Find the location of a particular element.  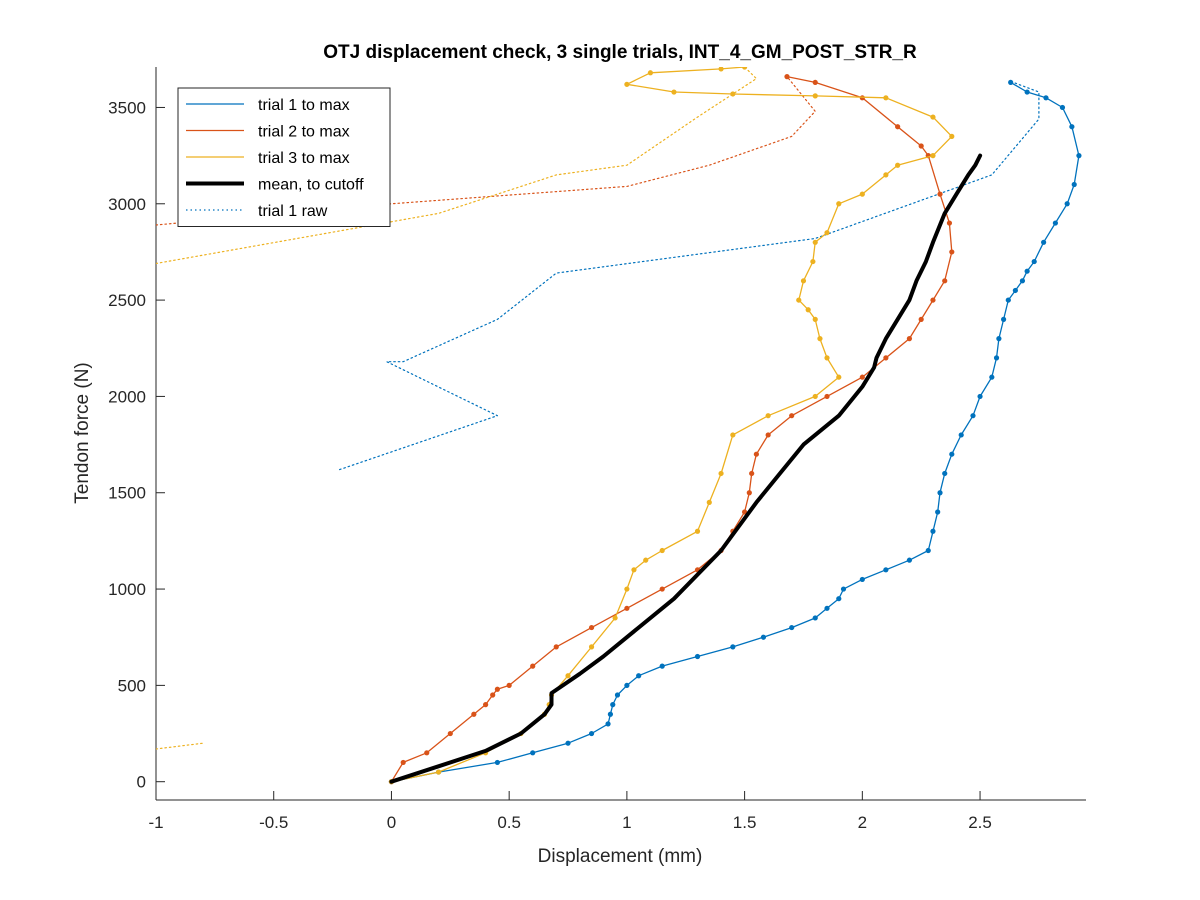

y-tick-label: 0 is located at coordinates (141, 782).